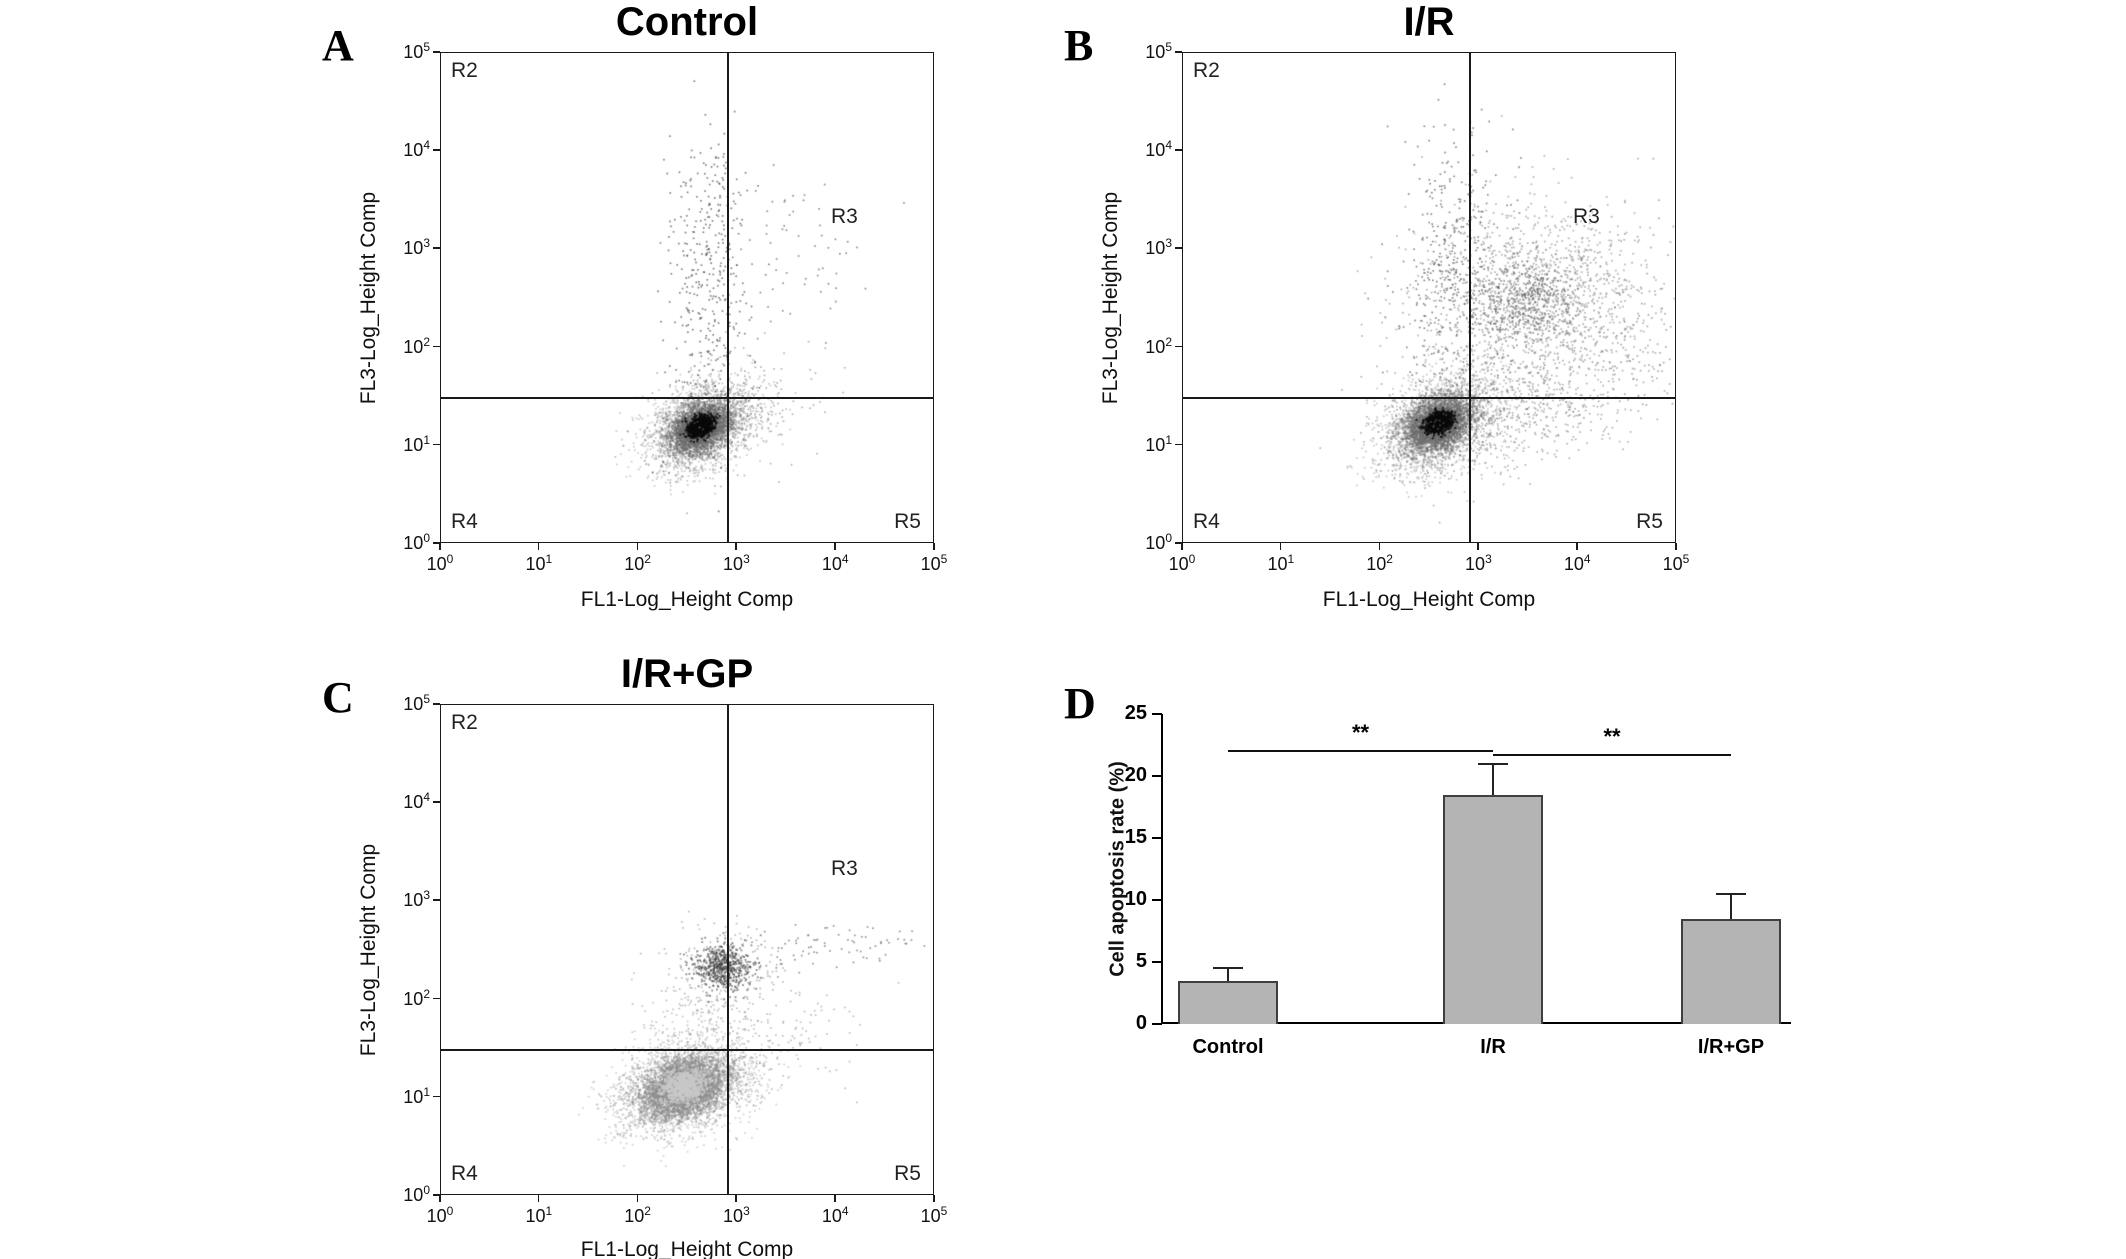 This screenshot has height=1259, width=2126. I want to click on panel-title-control: Control, so click(687, 22).